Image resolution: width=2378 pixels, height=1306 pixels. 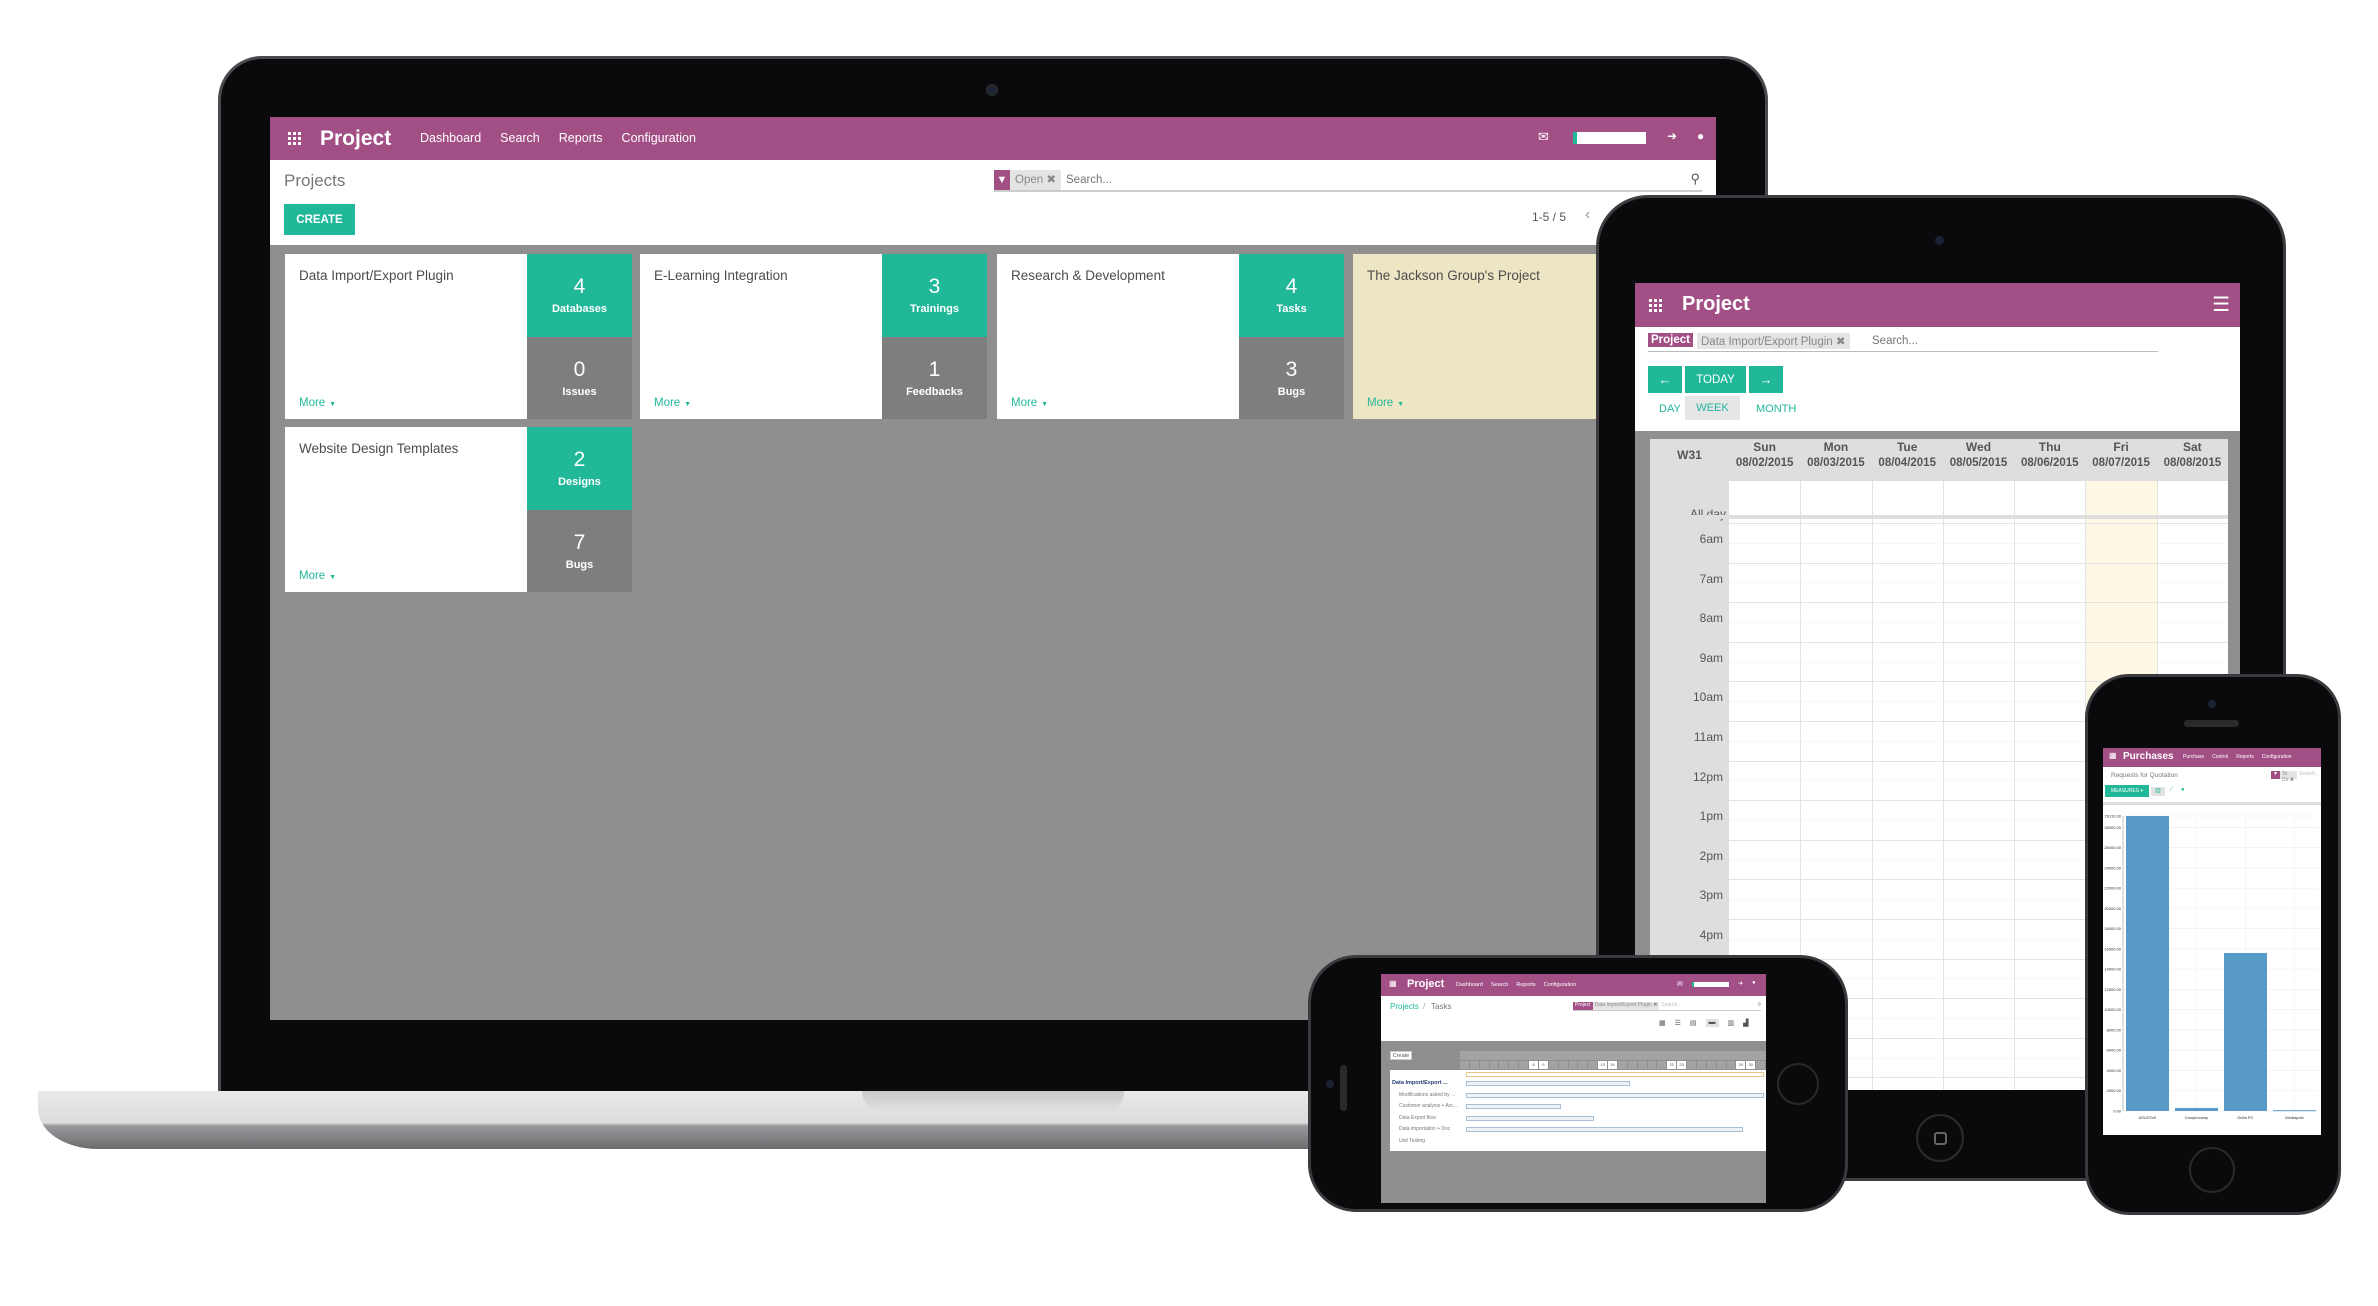 What do you see at coordinates (379, 448) in the screenshot?
I see `project-name: Website Design Templates` at bounding box center [379, 448].